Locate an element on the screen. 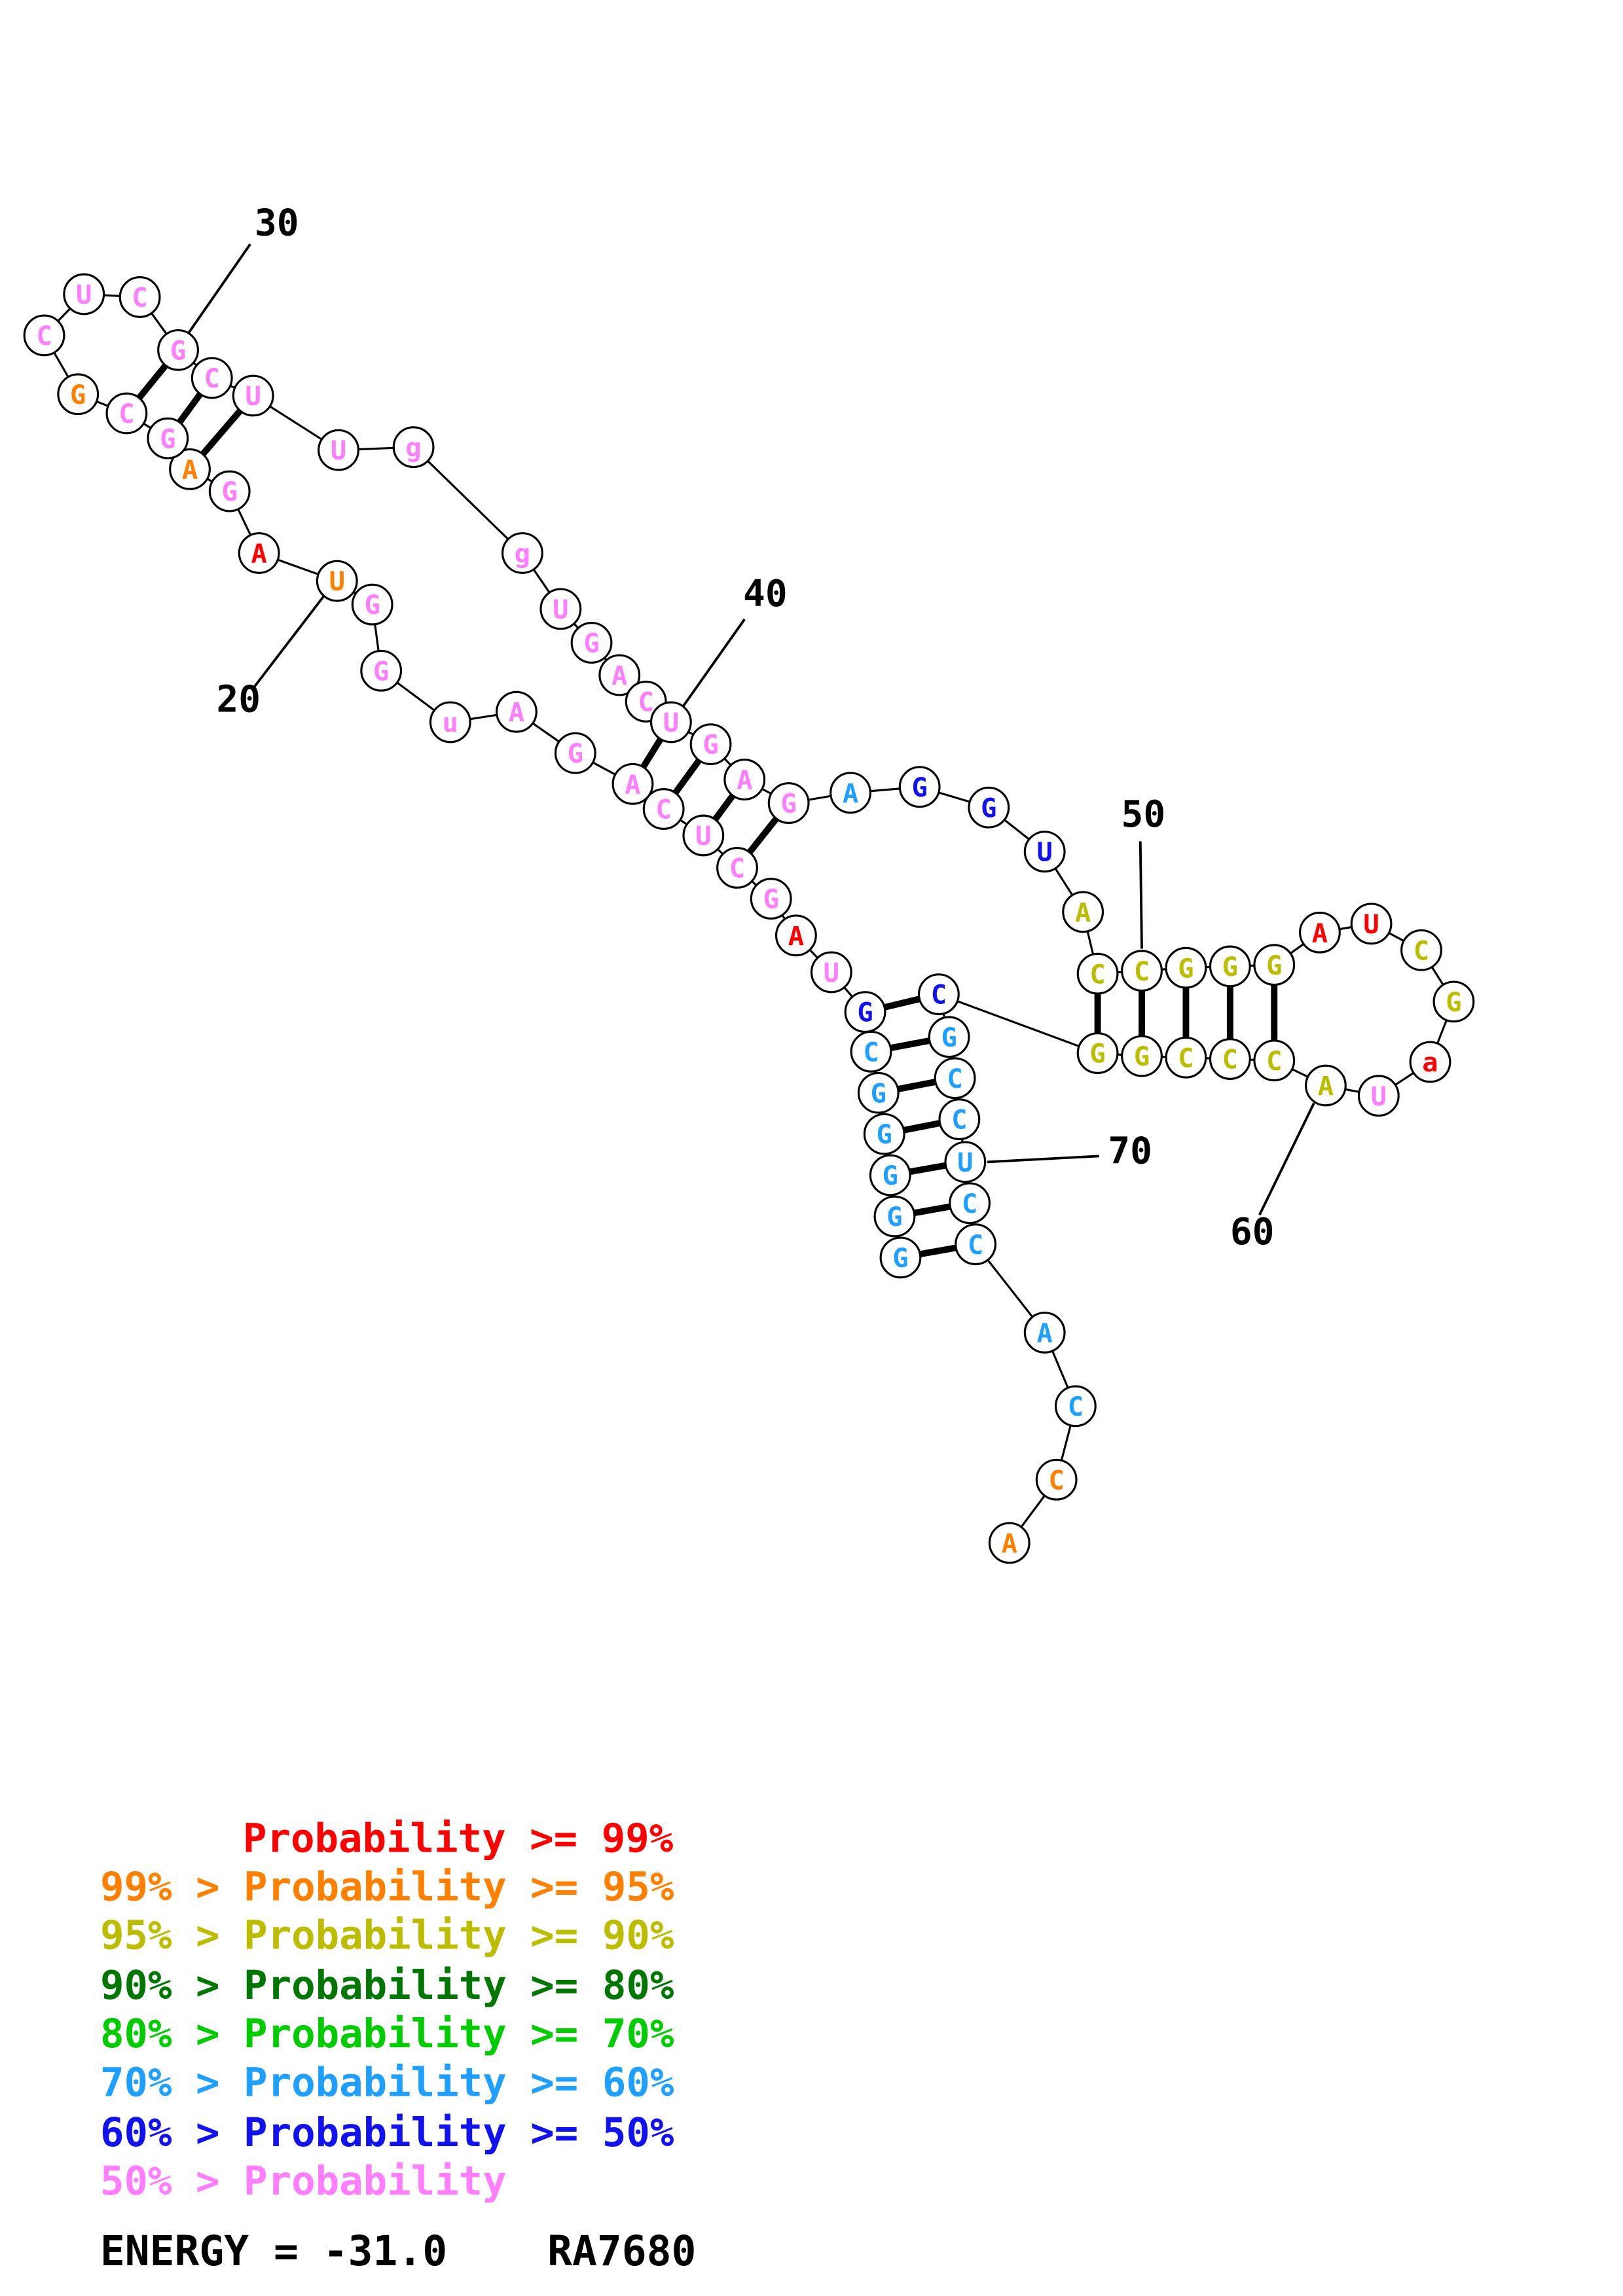  legend-entry-60: 70% > Probability >= 60% is located at coordinates (387, 2083).